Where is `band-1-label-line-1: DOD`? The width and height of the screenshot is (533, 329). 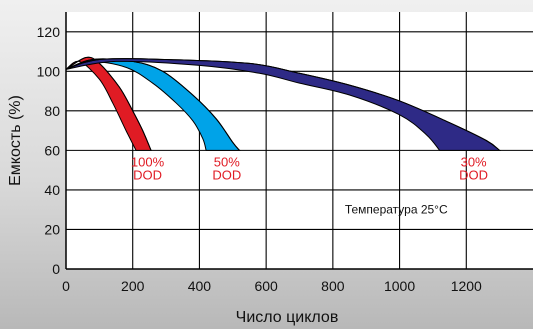
band-1-label-line-1: DOD is located at coordinates (226, 174).